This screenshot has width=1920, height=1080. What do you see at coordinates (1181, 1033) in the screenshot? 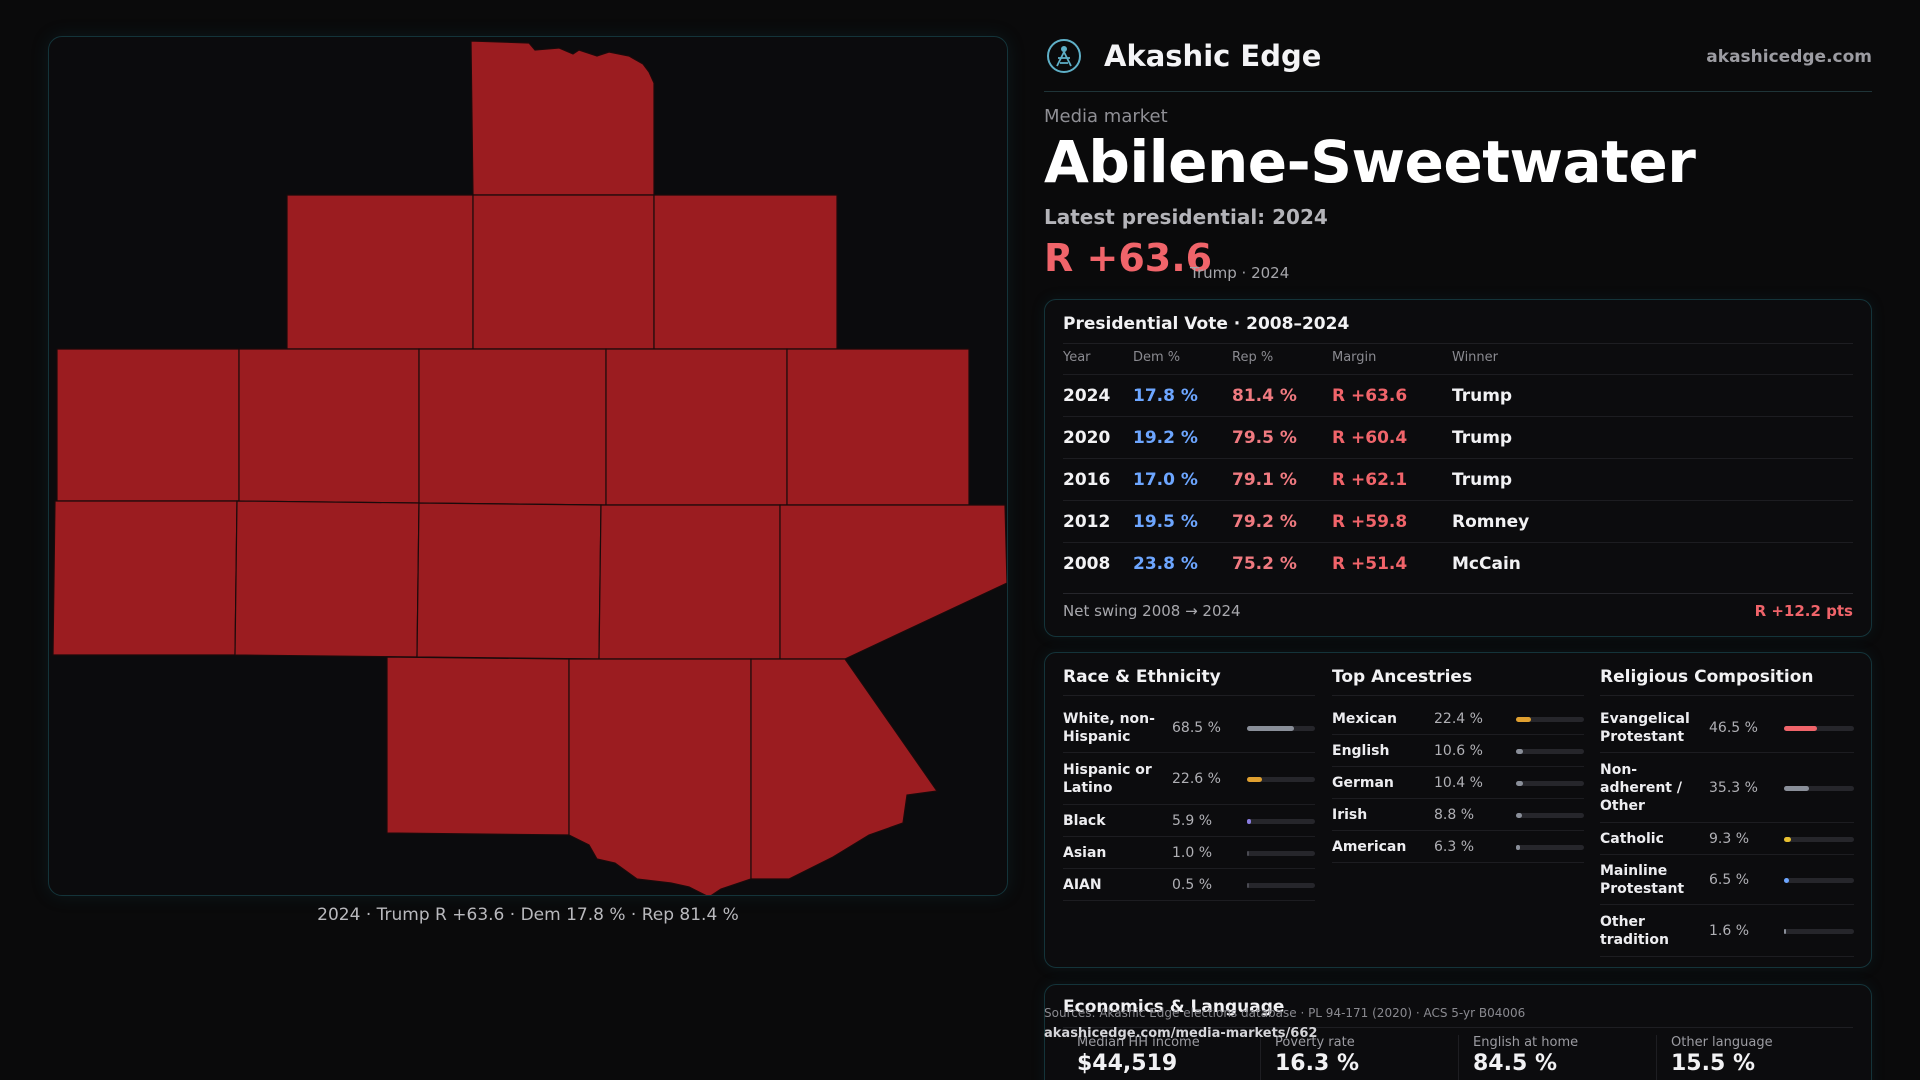
I see `source-url-link: akashicedge.com/media-markets/662` at bounding box center [1181, 1033].